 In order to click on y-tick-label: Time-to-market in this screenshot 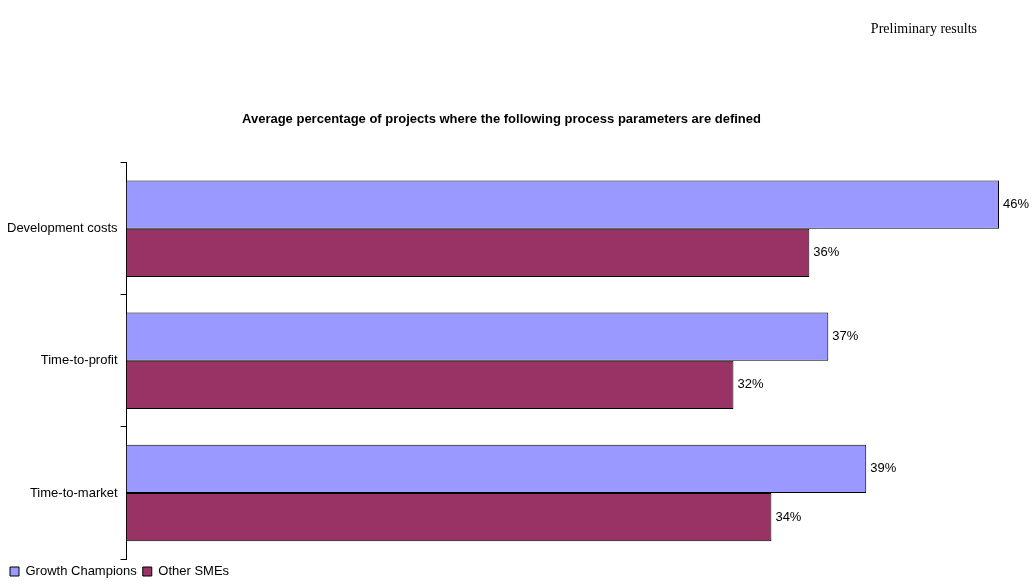, I will do `click(73, 492)`.